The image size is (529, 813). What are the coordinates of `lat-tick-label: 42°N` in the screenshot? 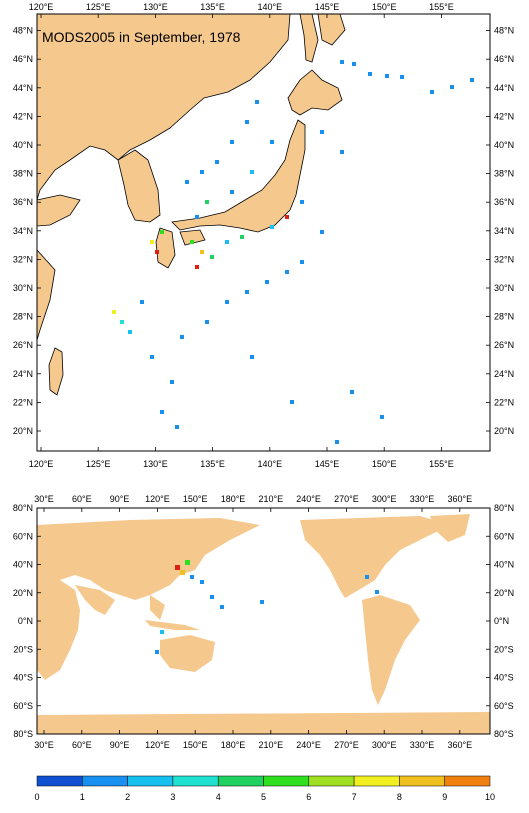 It's located at (504, 116).